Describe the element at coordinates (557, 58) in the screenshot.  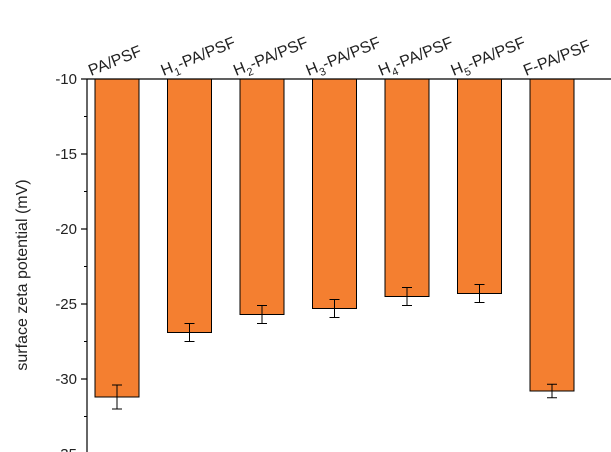
I see `category-label-7: F-PA/PSF` at that location.